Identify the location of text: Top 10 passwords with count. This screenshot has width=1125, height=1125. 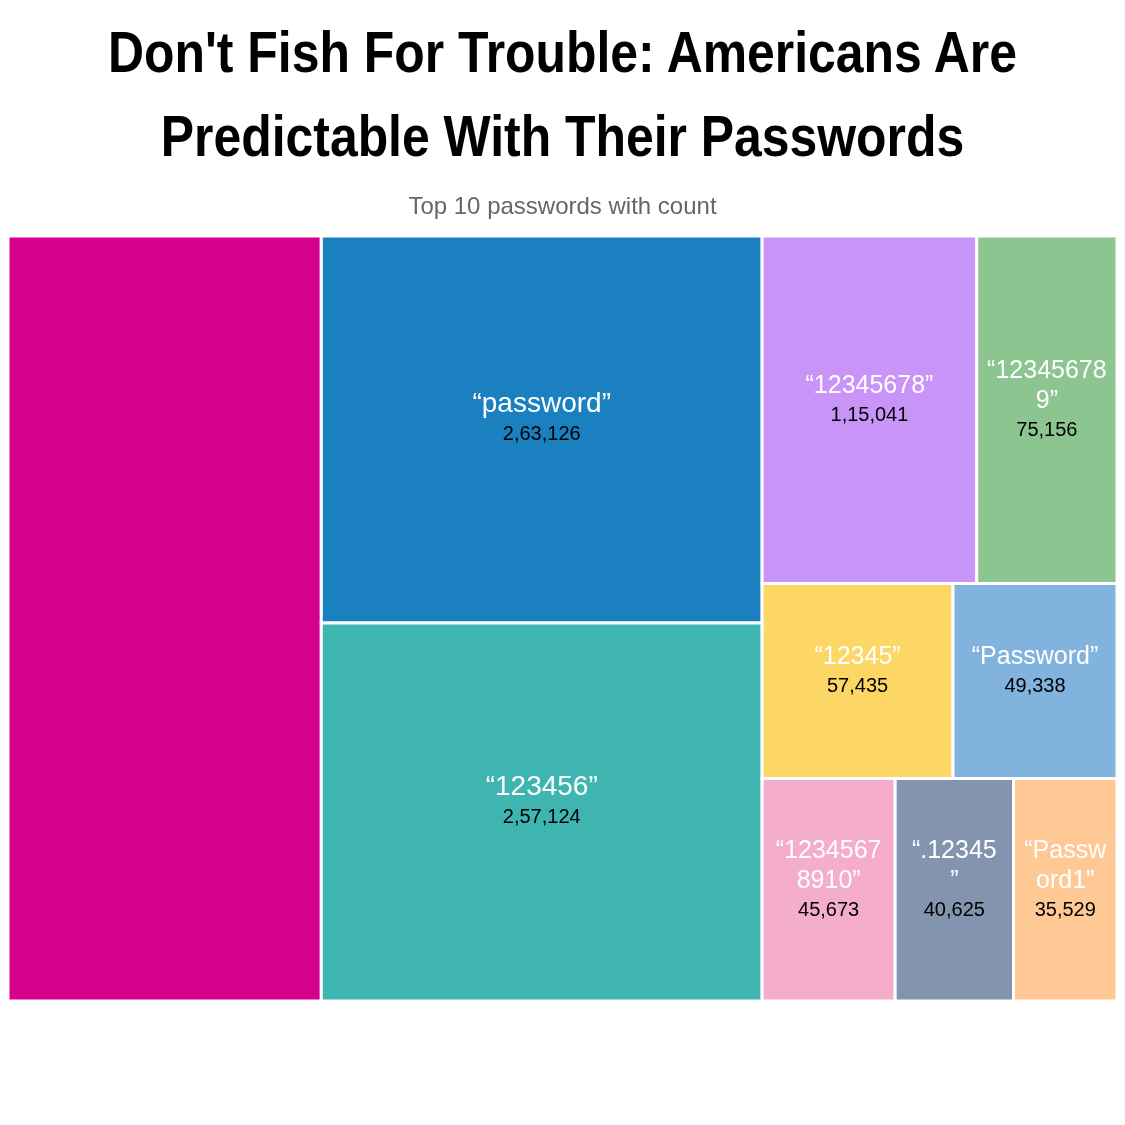
(562, 206).